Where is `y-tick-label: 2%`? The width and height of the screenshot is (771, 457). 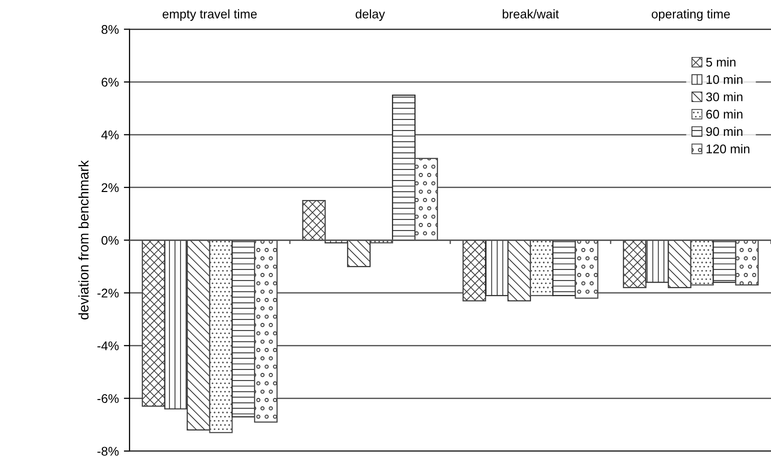 y-tick-label: 2% is located at coordinates (110, 187).